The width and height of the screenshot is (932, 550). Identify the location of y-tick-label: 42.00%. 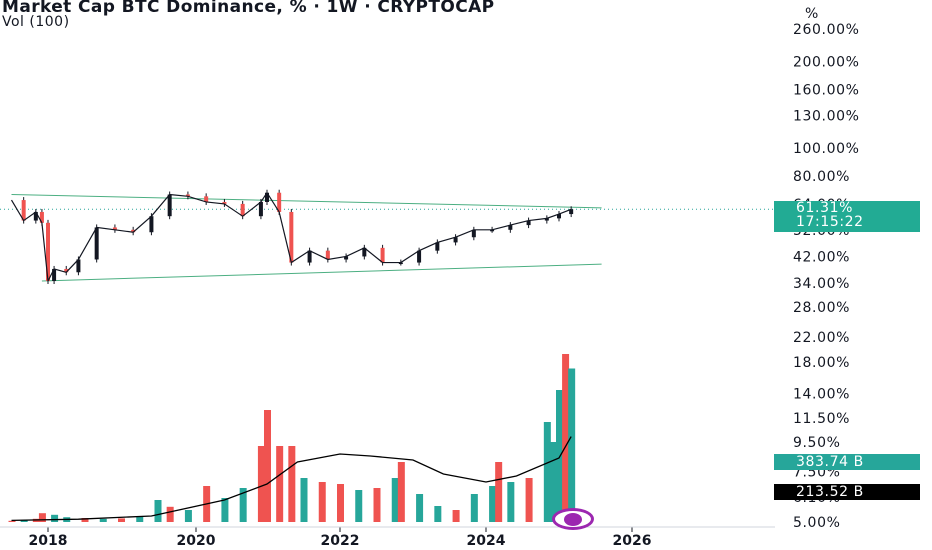
(821, 257).